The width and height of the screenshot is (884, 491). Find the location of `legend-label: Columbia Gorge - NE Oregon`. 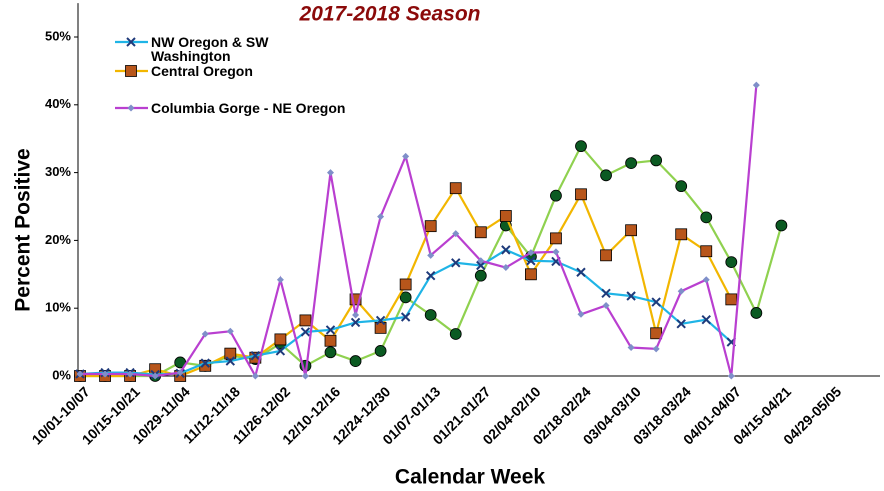

legend-label: Columbia Gorge - NE Oregon is located at coordinates (248, 108).